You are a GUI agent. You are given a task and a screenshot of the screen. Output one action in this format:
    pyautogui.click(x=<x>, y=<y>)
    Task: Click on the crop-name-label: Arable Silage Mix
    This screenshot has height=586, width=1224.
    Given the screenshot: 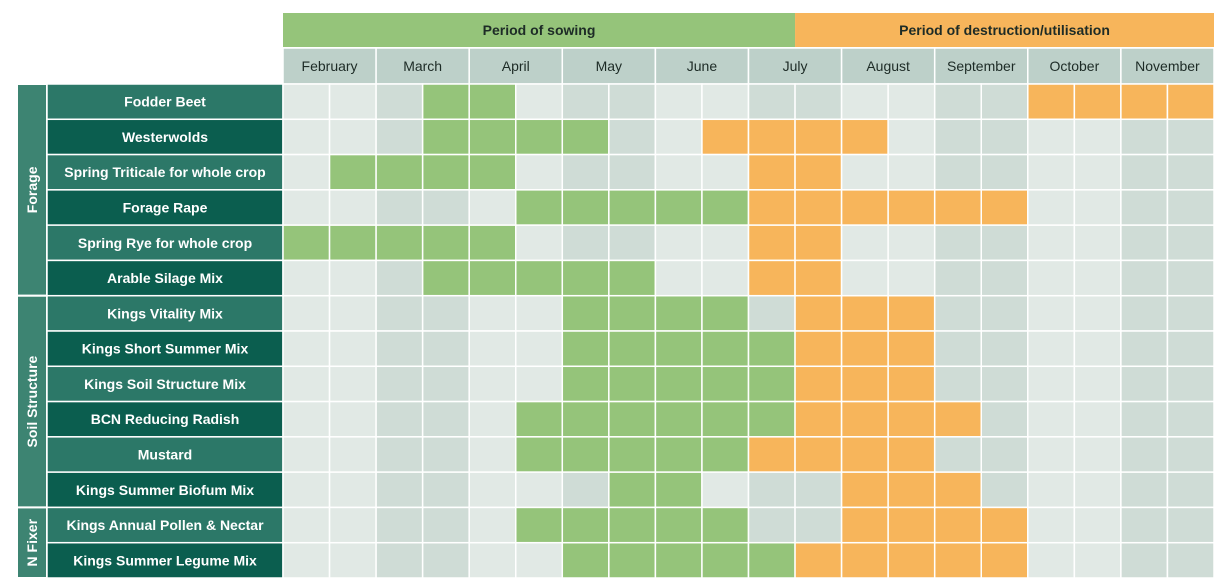 What is the action you would take?
    pyautogui.click(x=165, y=278)
    